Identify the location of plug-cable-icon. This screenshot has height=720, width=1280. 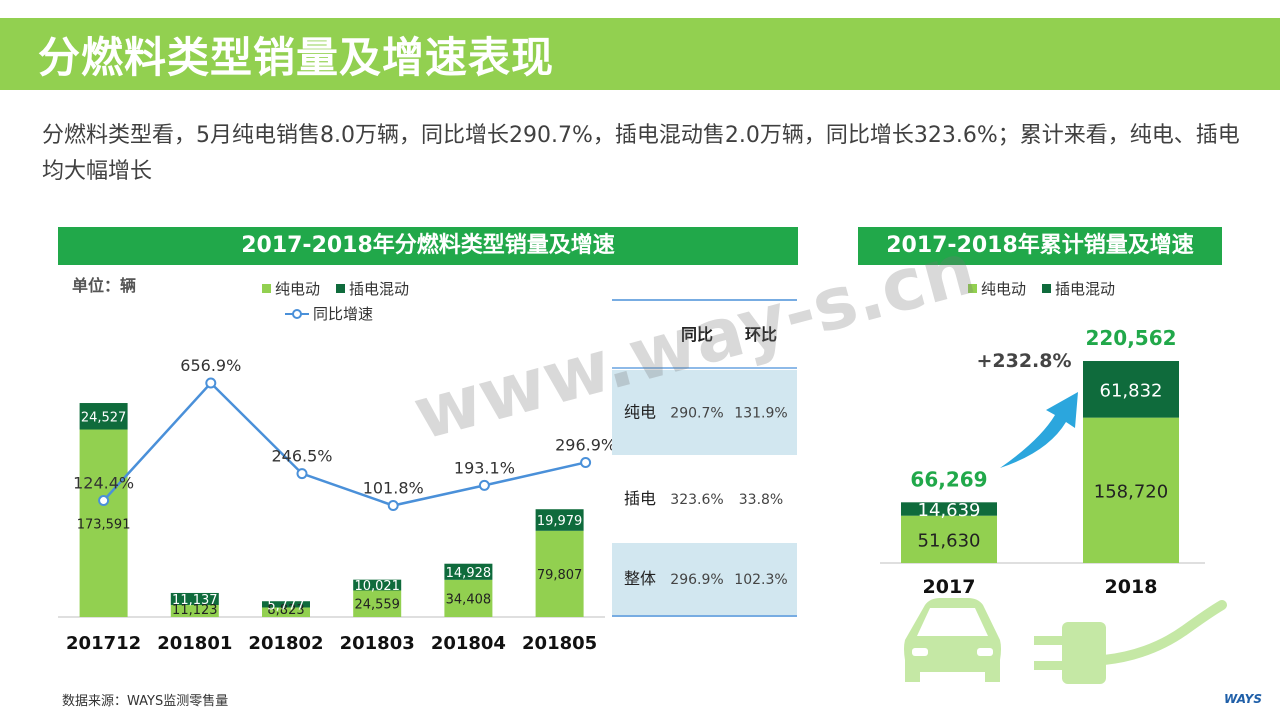
(1163, 632).